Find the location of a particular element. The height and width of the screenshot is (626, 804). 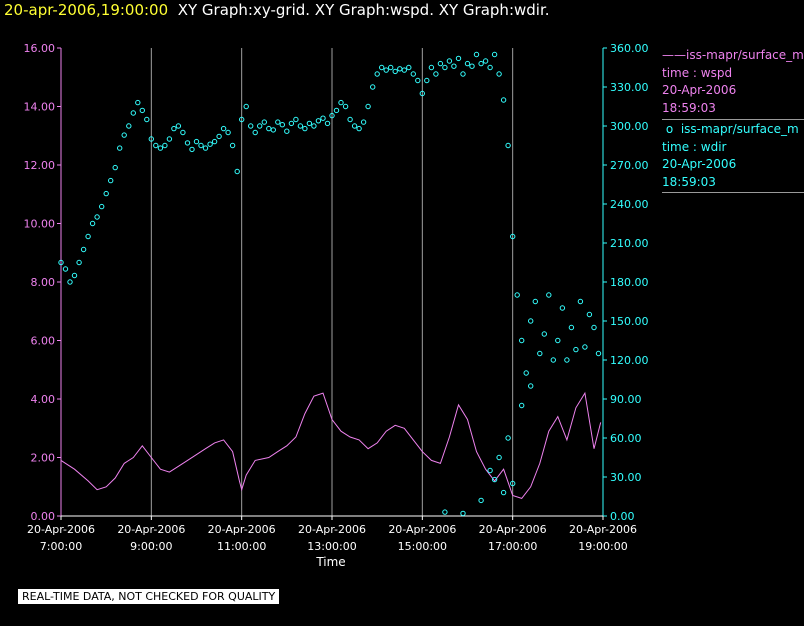

wspd-series is located at coordinates (331, 445).